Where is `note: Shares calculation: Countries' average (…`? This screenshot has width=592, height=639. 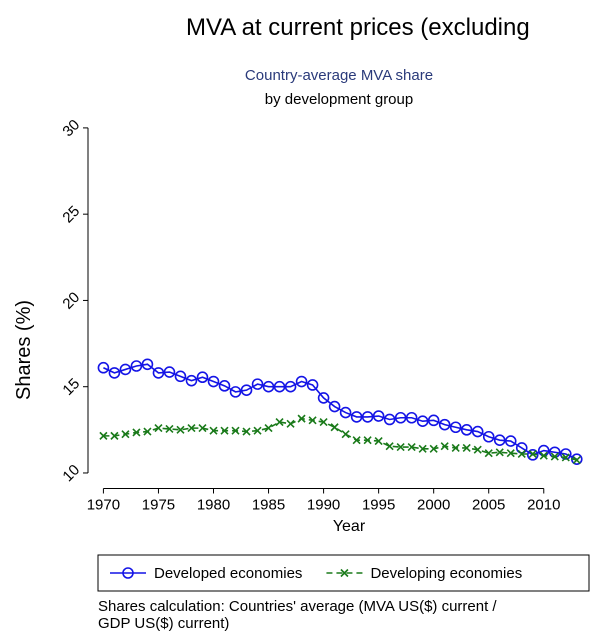 note: Shares calculation: Countries' average (… is located at coordinates (297, 606).